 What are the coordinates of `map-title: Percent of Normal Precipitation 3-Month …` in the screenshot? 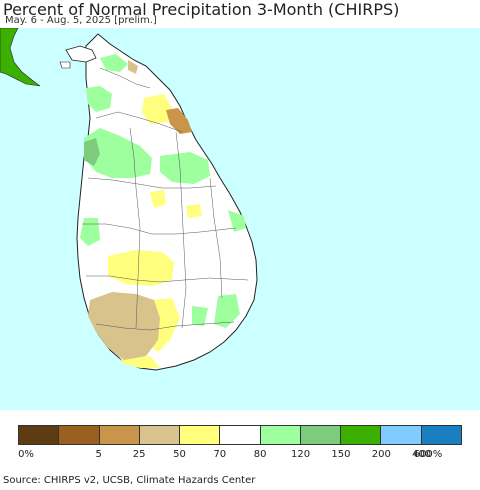 It's located at (201, 9).